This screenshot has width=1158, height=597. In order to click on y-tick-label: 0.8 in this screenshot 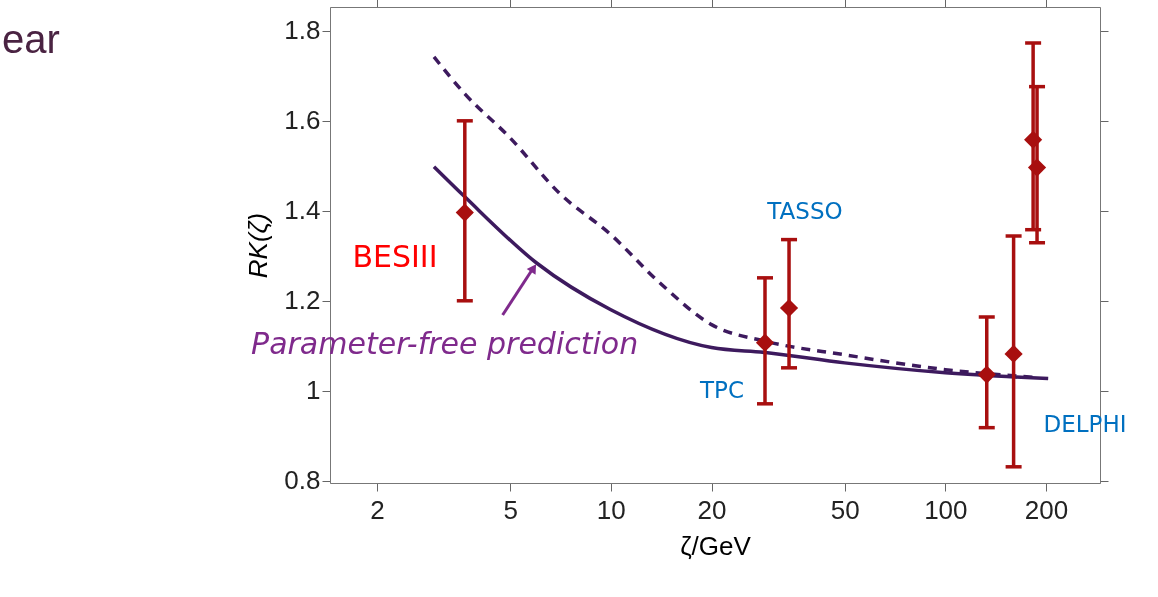, I will do `click(302, 480)`.